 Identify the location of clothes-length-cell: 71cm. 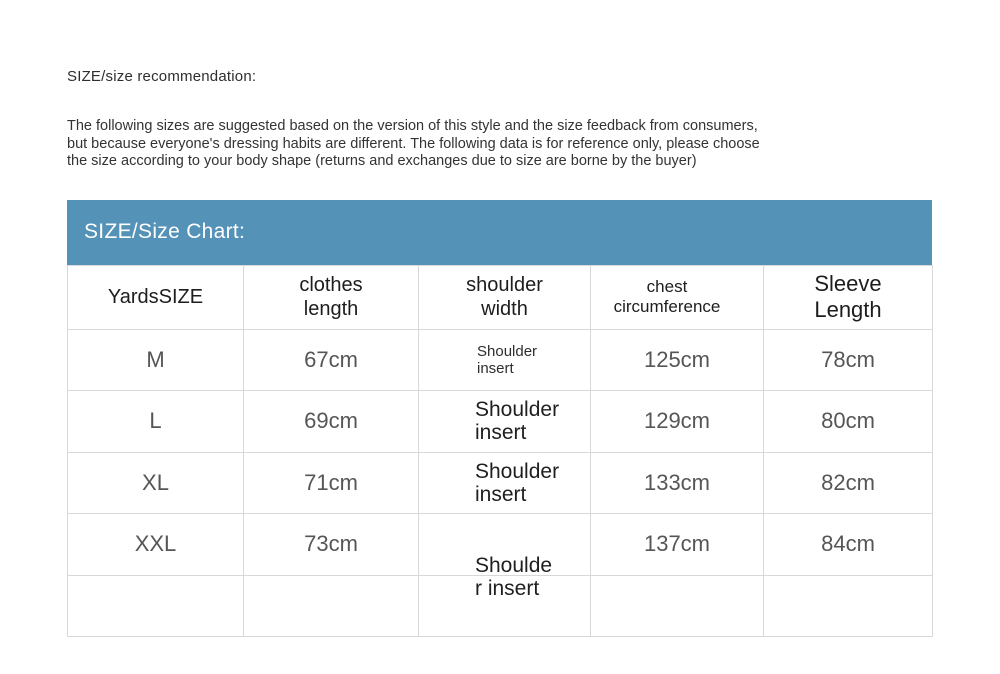
(331, 482).